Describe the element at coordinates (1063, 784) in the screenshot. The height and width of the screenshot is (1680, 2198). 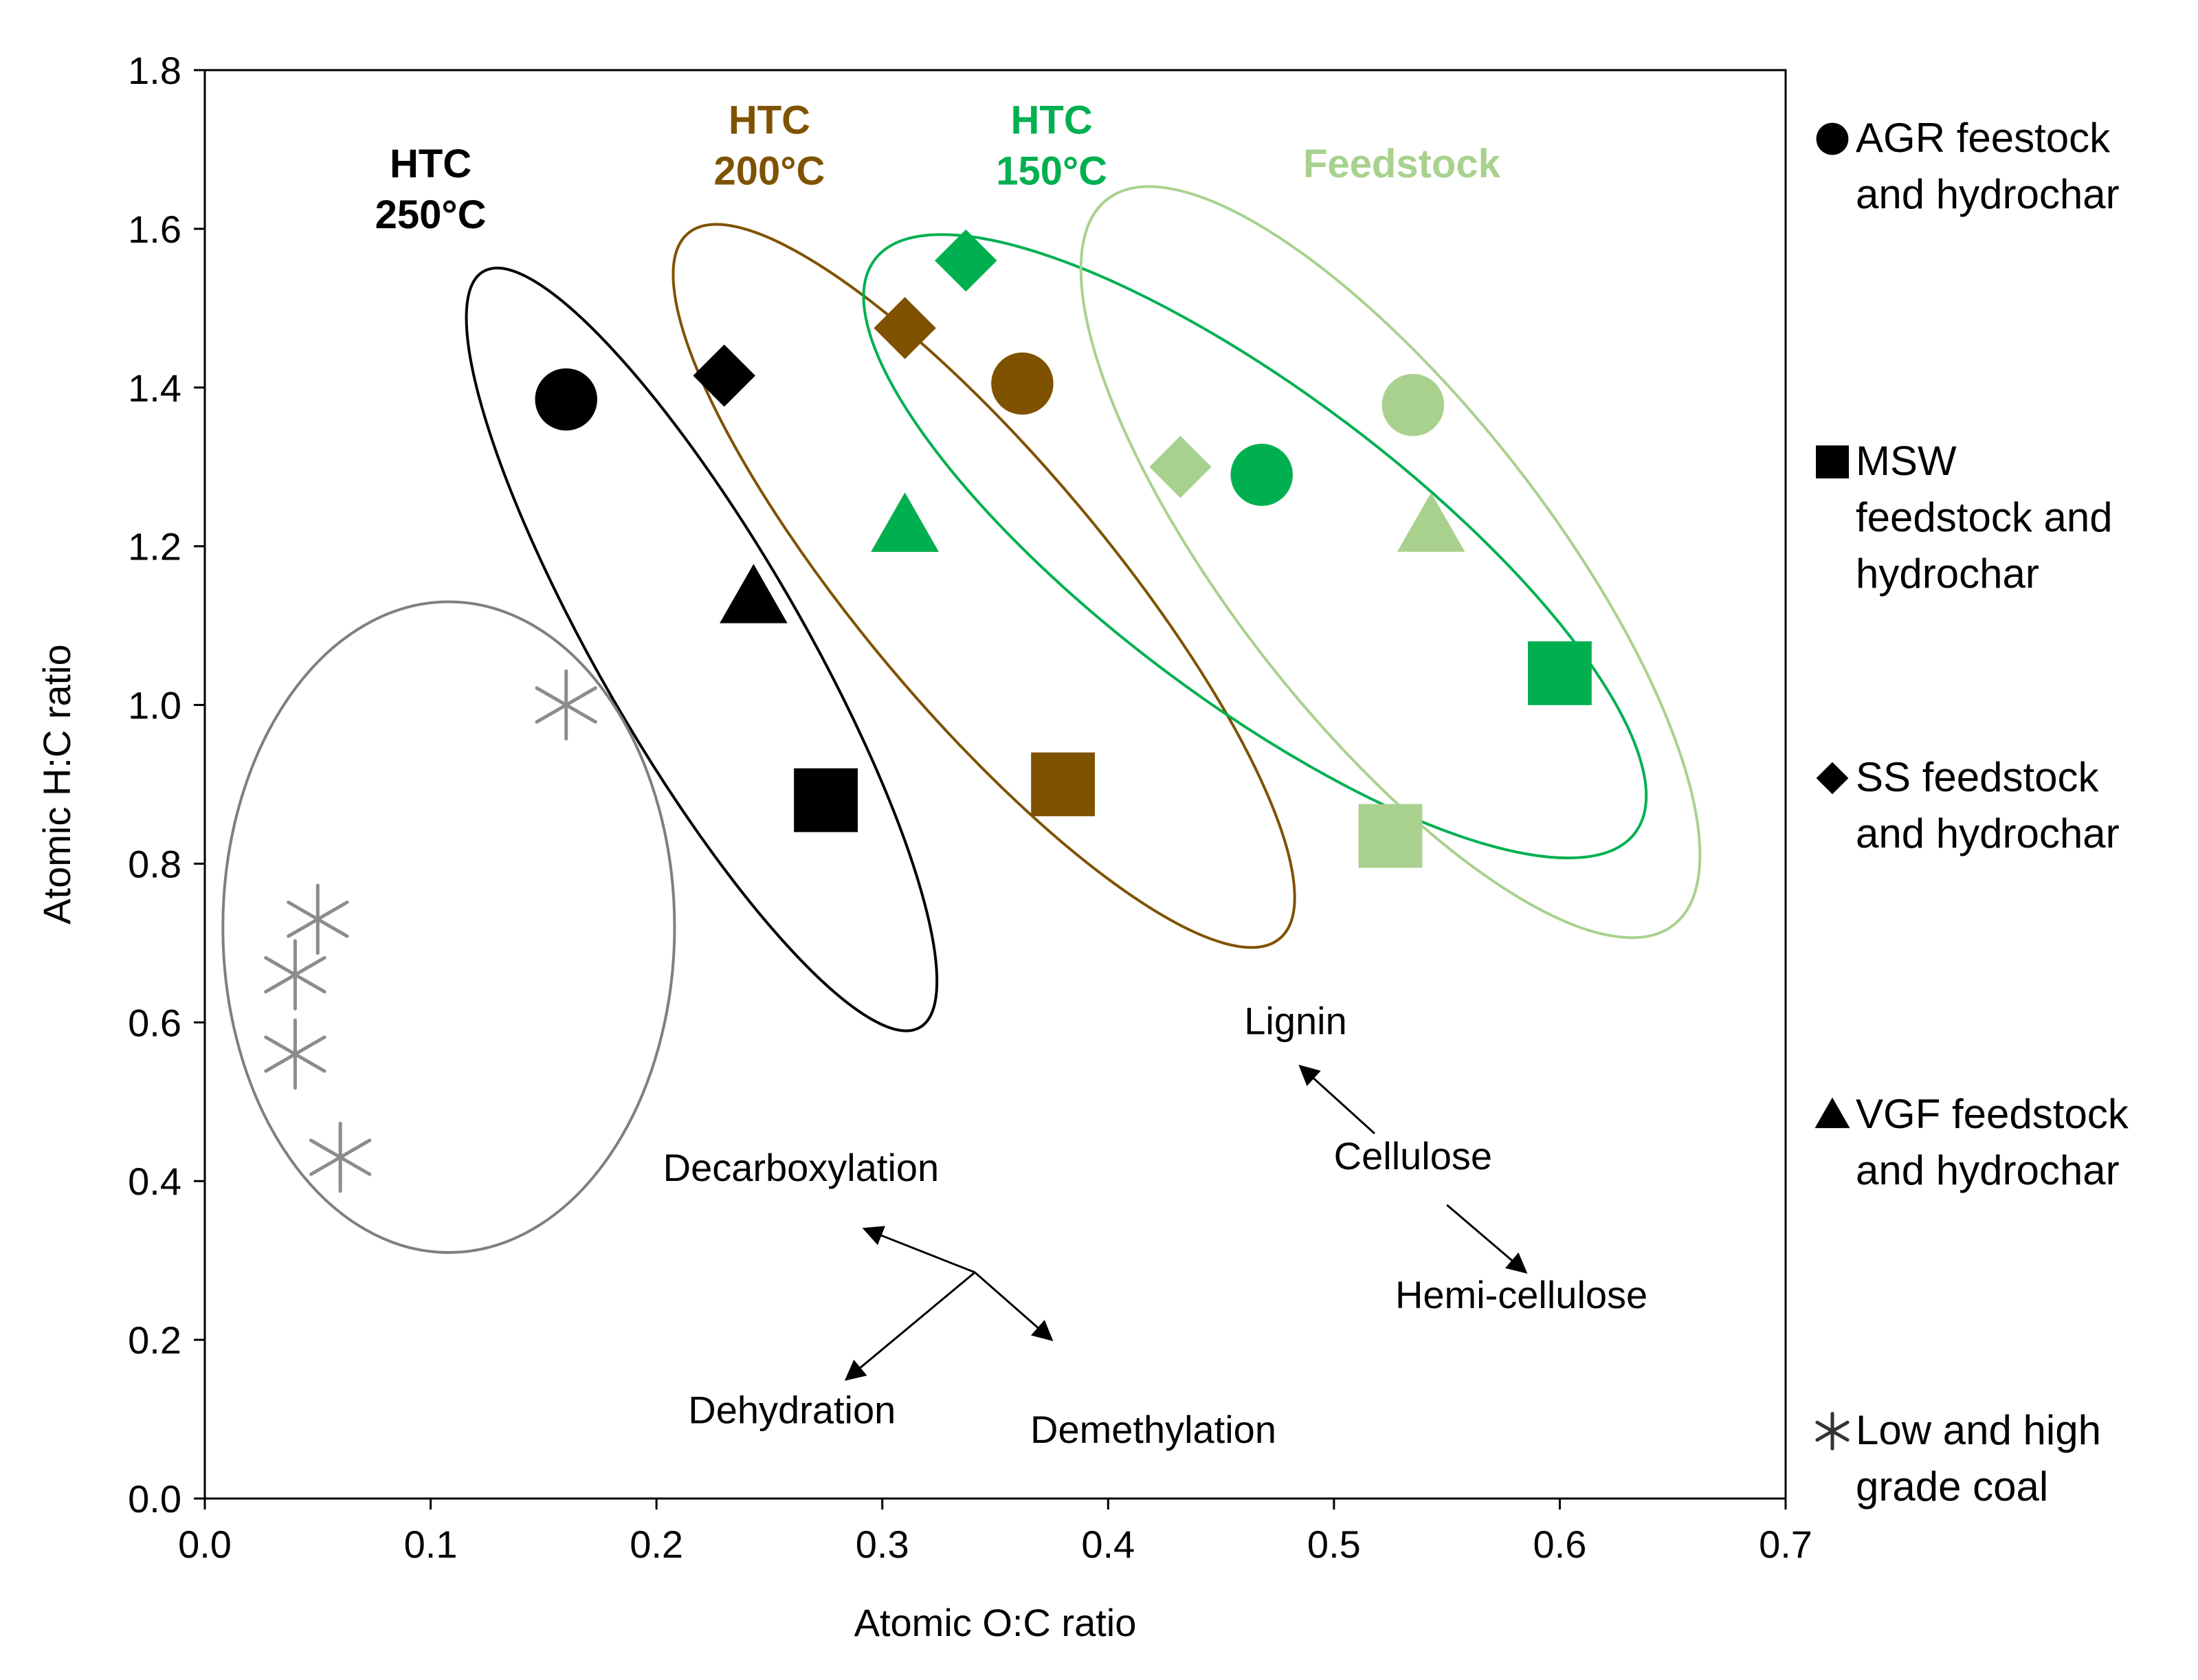
I see `point-htc-200-c-square` at that location.